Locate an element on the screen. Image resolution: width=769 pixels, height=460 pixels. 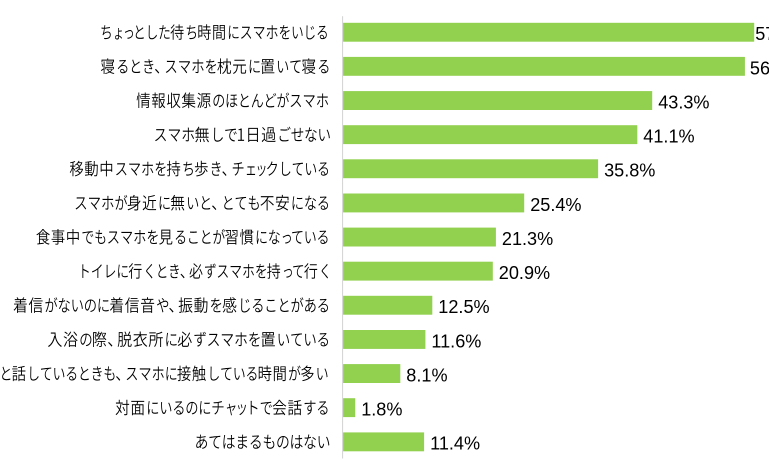
svg-text: 57.7% is located at coordinates (762, 34).